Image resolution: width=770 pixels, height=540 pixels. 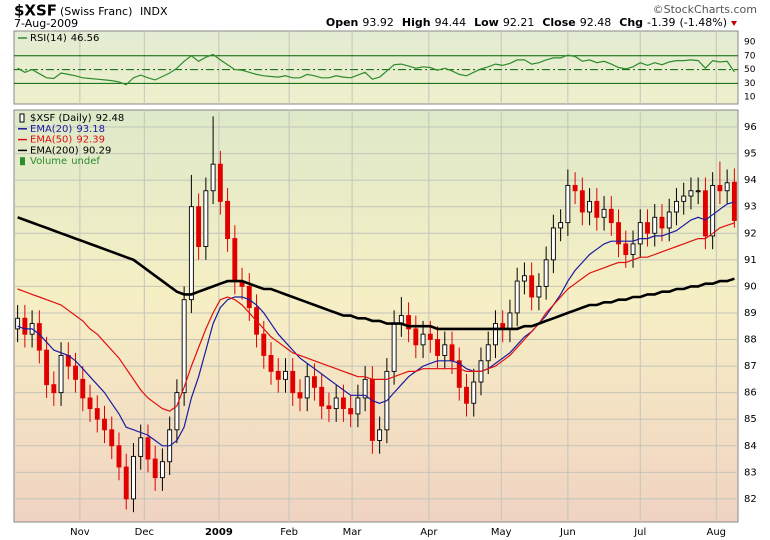 I want to click on price-legend: $XSF (Daily) 92.48, so click(x=77, y=118).